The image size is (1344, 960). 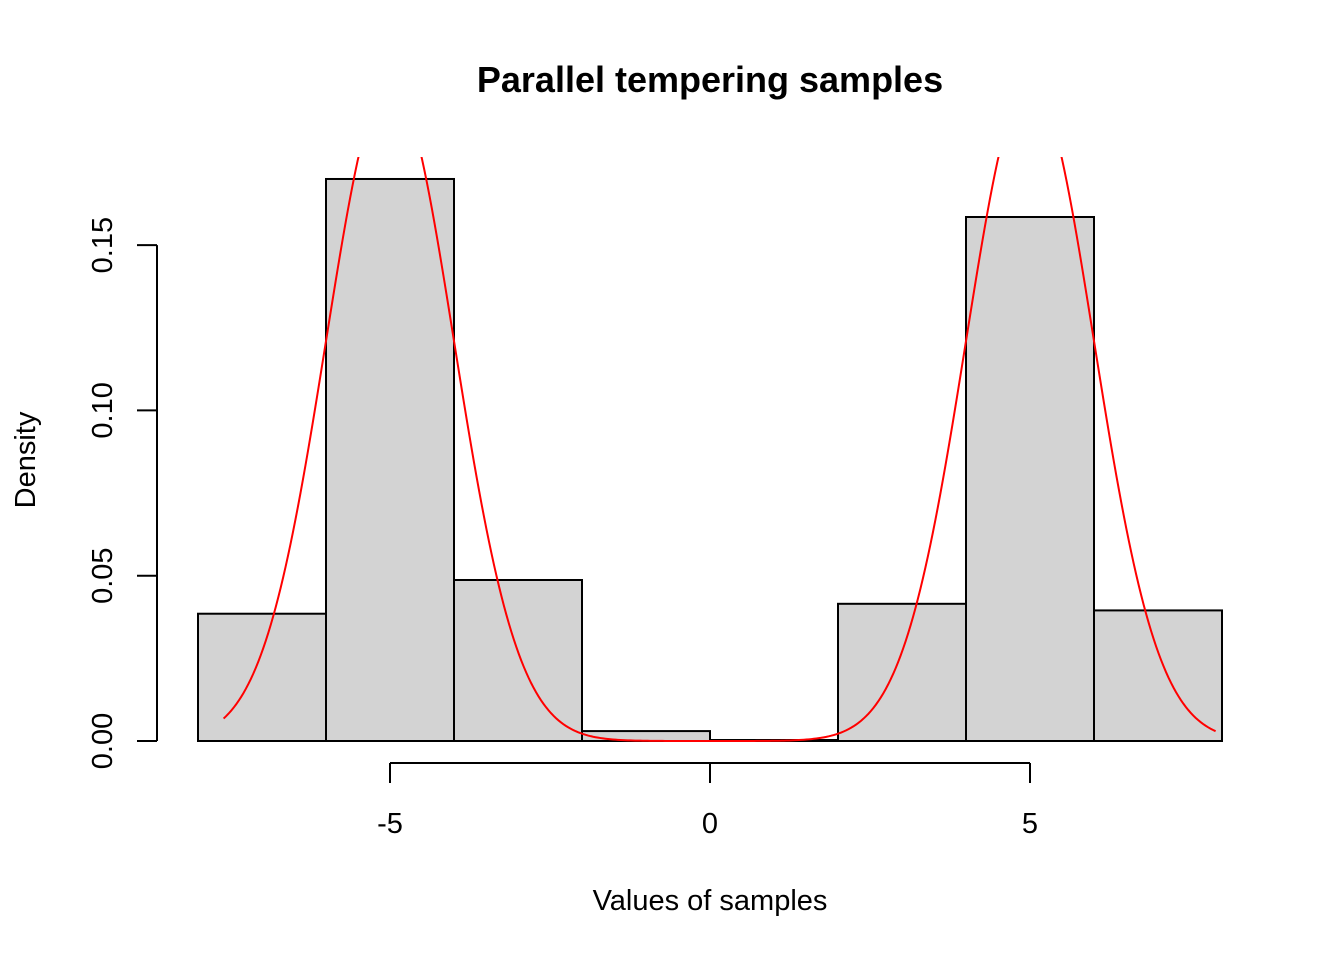 I want to click on y-axis-label: Density, so click(x=26, y=459).